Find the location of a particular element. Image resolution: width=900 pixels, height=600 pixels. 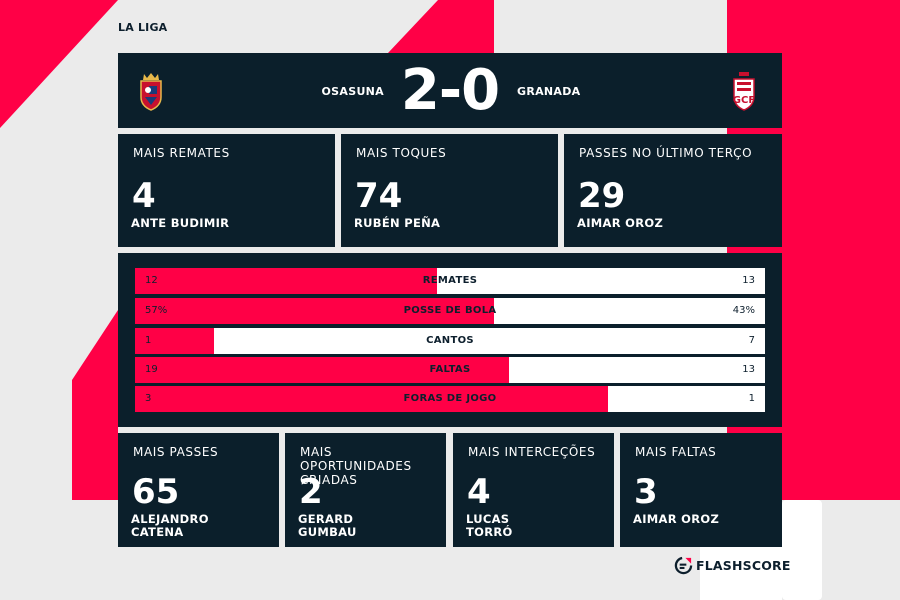

comparison-row-corners: 1 CANTOS 7 is located at coordinates (450, 341).